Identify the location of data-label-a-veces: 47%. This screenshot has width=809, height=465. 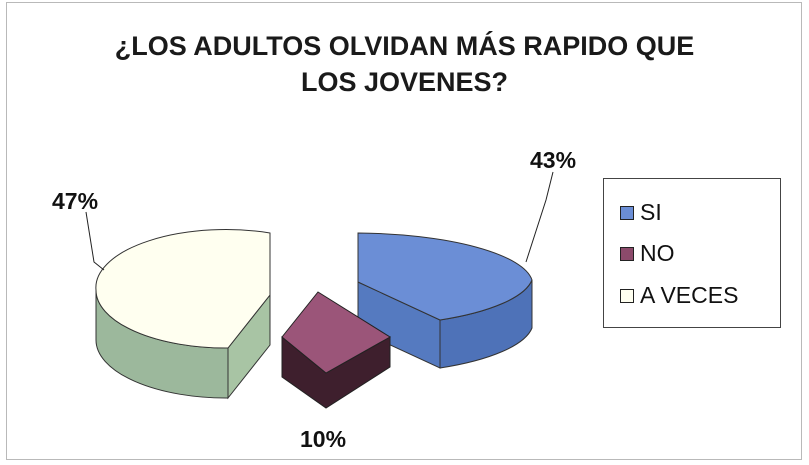
(75, 201).